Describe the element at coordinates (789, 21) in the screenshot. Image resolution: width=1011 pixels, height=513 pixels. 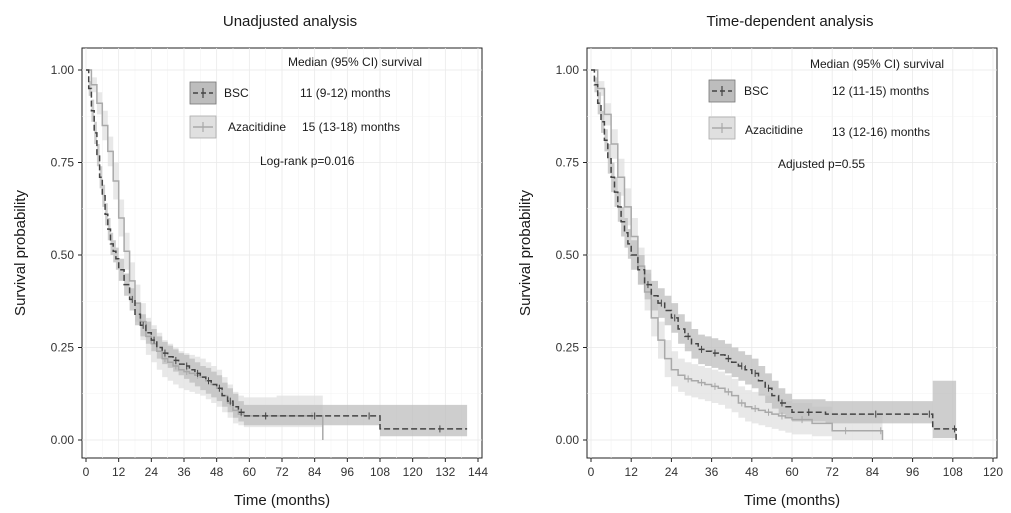
I see `chart-title: Time-dependent analysis` at that location.